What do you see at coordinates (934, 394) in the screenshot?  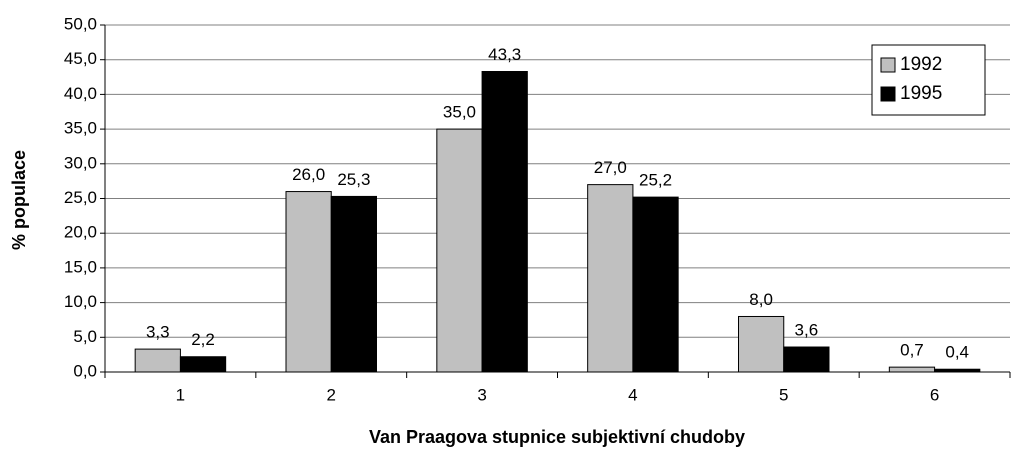 I see `x-tick-label: 6` at bounding box center [934, 394].